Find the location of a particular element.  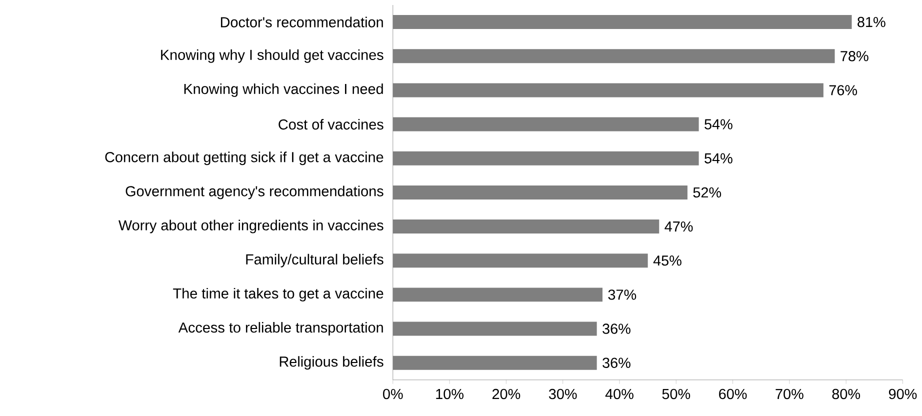

data-label: 45% is located at coordinates (667, 261).